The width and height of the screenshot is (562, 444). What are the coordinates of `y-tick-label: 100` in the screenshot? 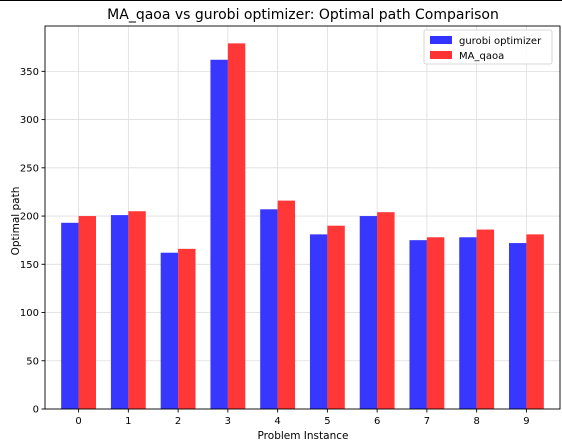 It's located at (29, 313).